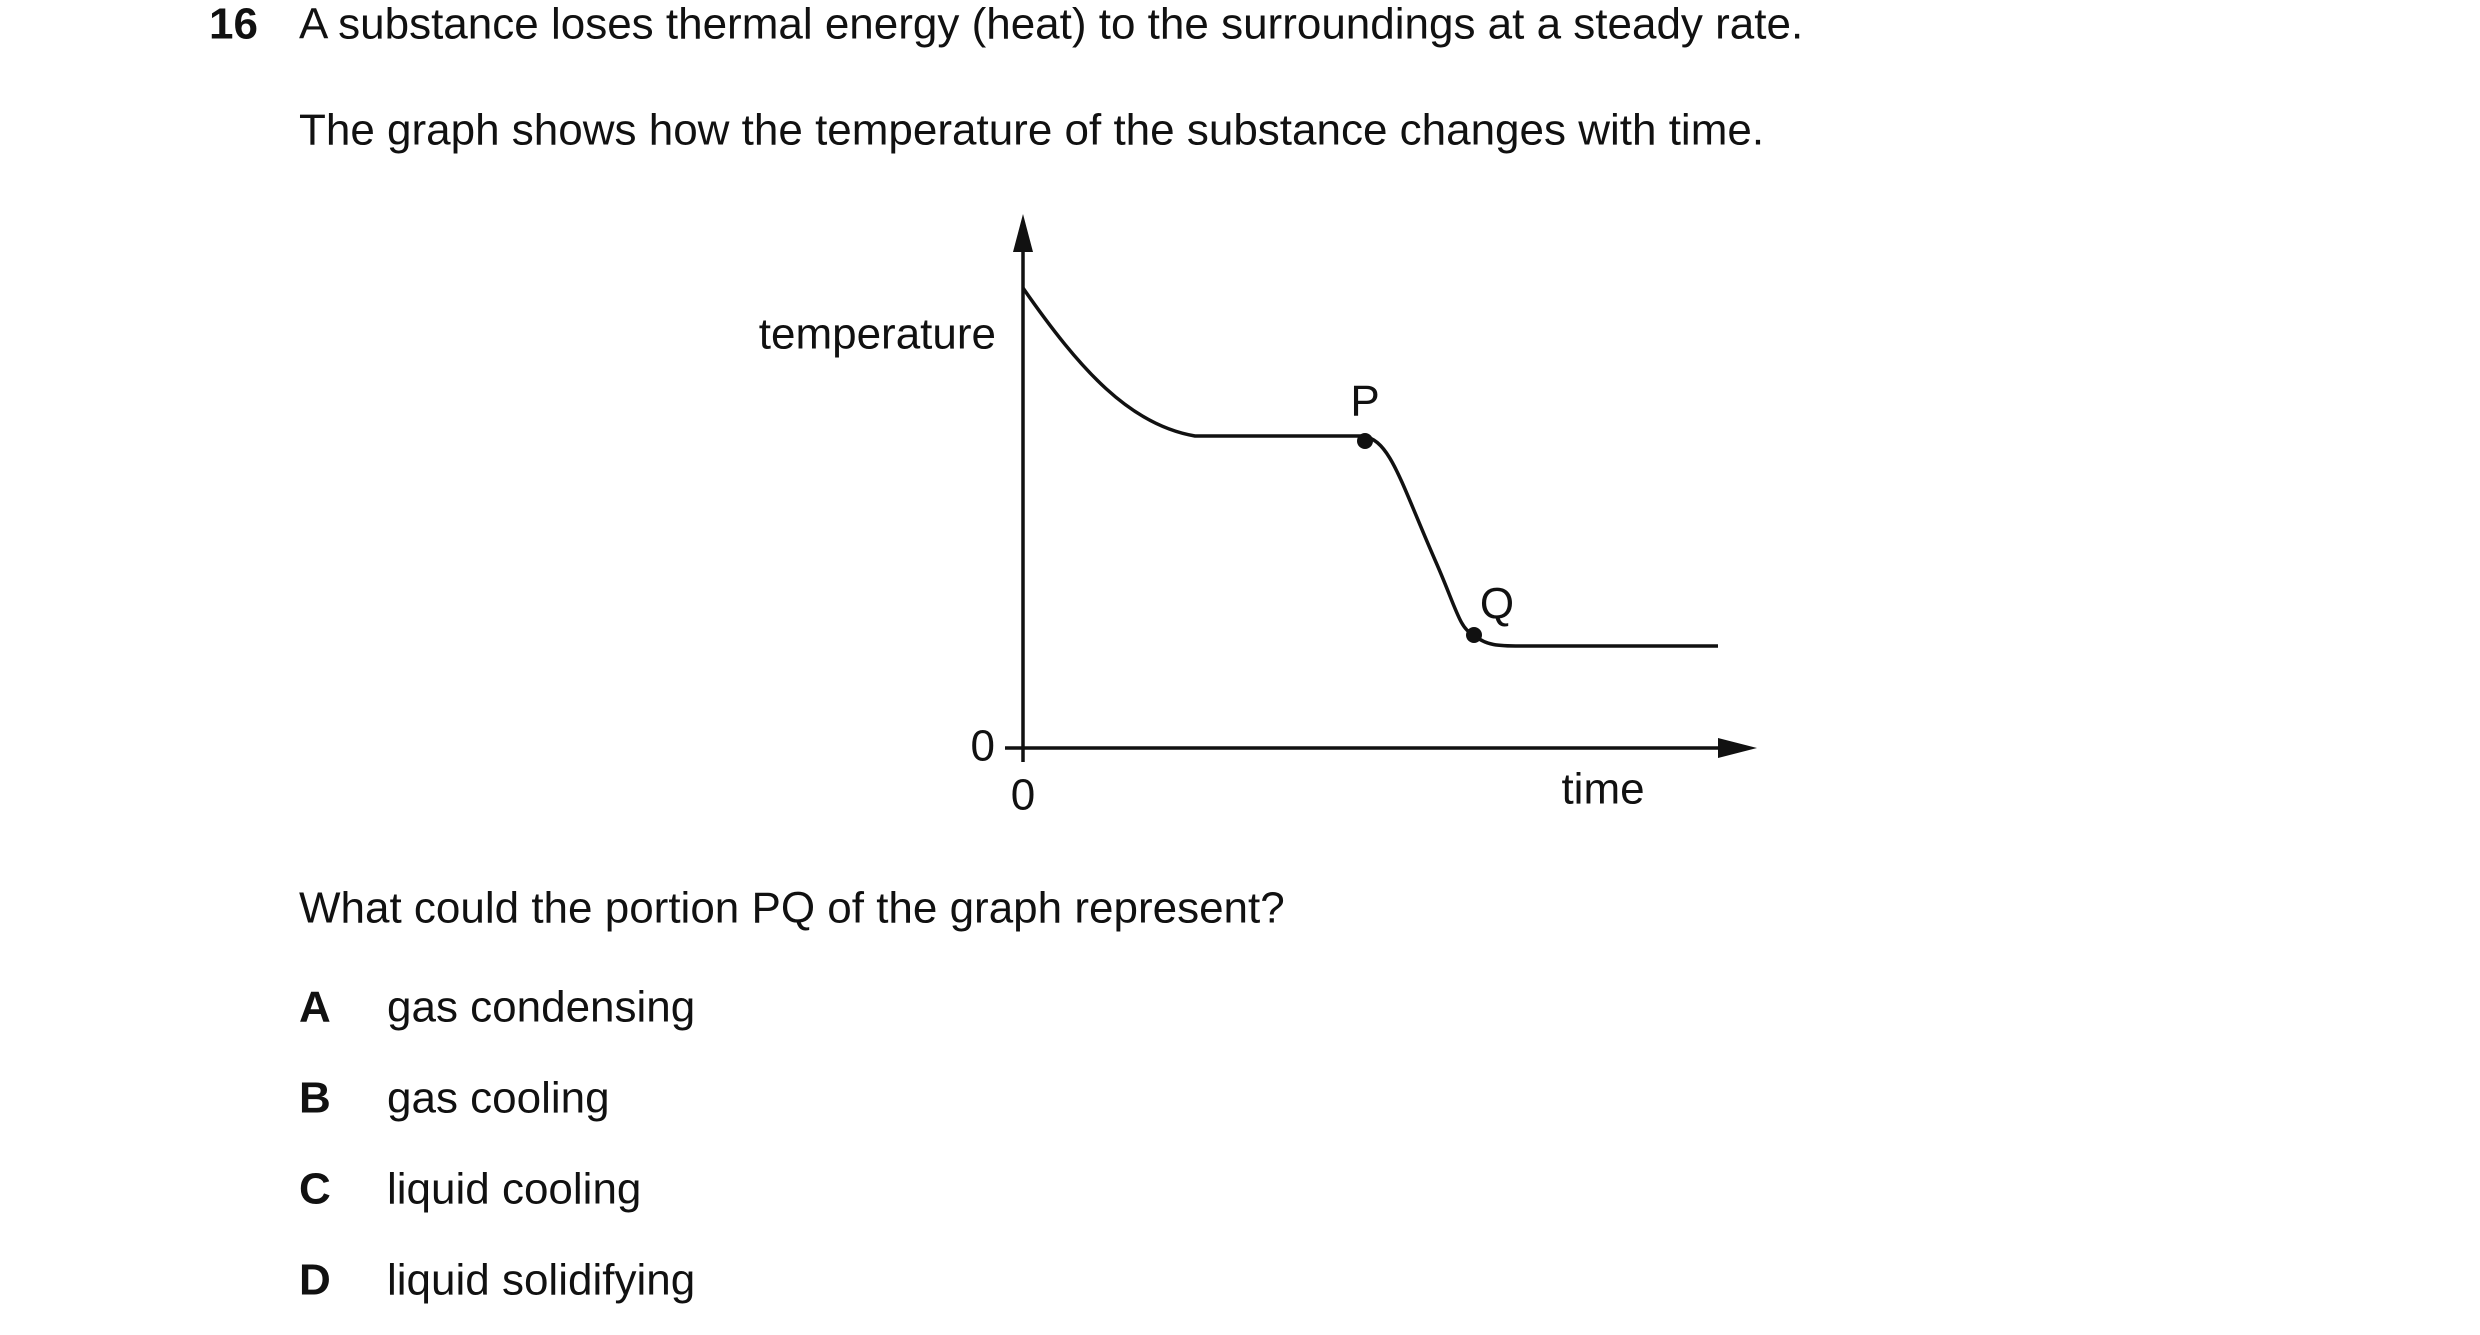 The width and height of the screenshot is (2480, 1335). What do you see at coordinates (315, 1098) in the screenshot?
I see `option-letter: B` at bounding box center [315, 1098].